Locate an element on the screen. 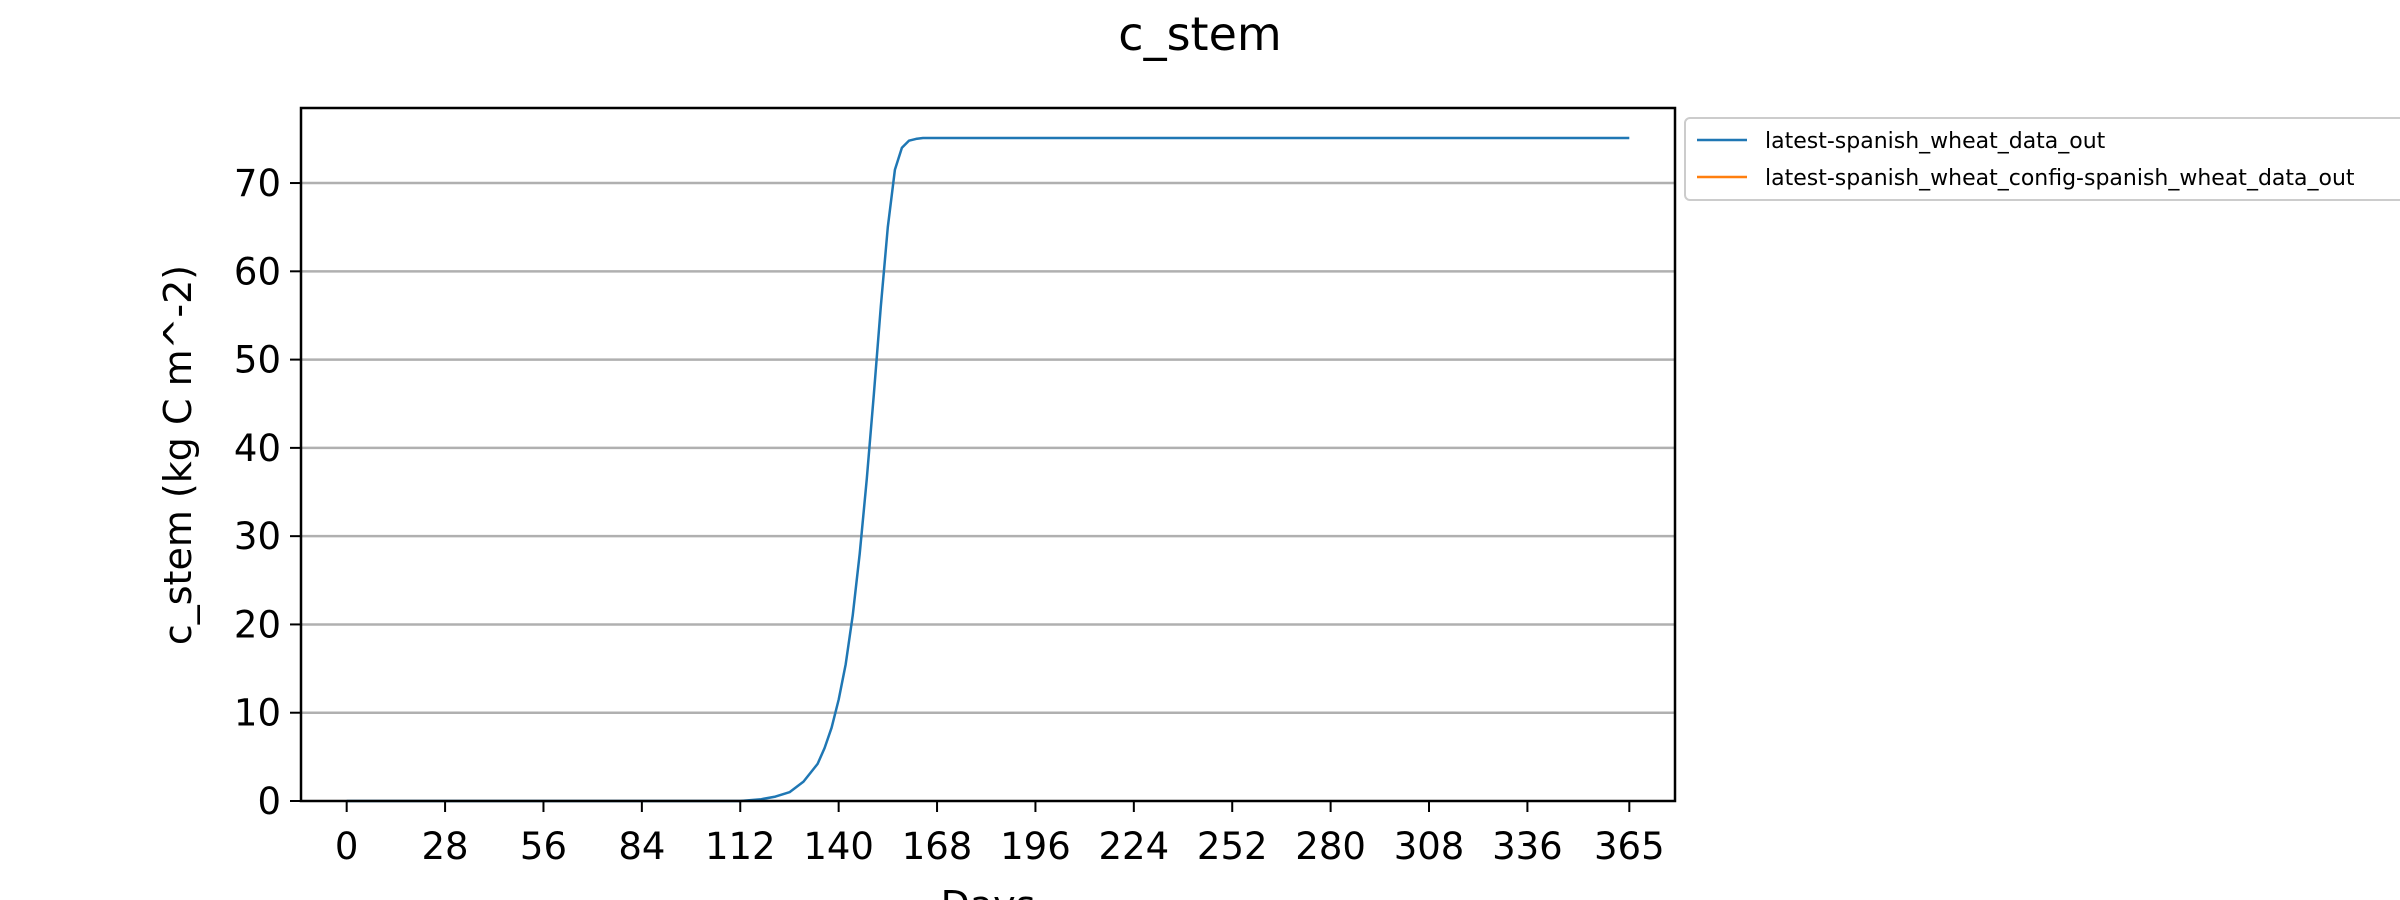  y-axis-ticks: 0 10 20 30 40 50 60 70 is located at coordinates (267, 492).